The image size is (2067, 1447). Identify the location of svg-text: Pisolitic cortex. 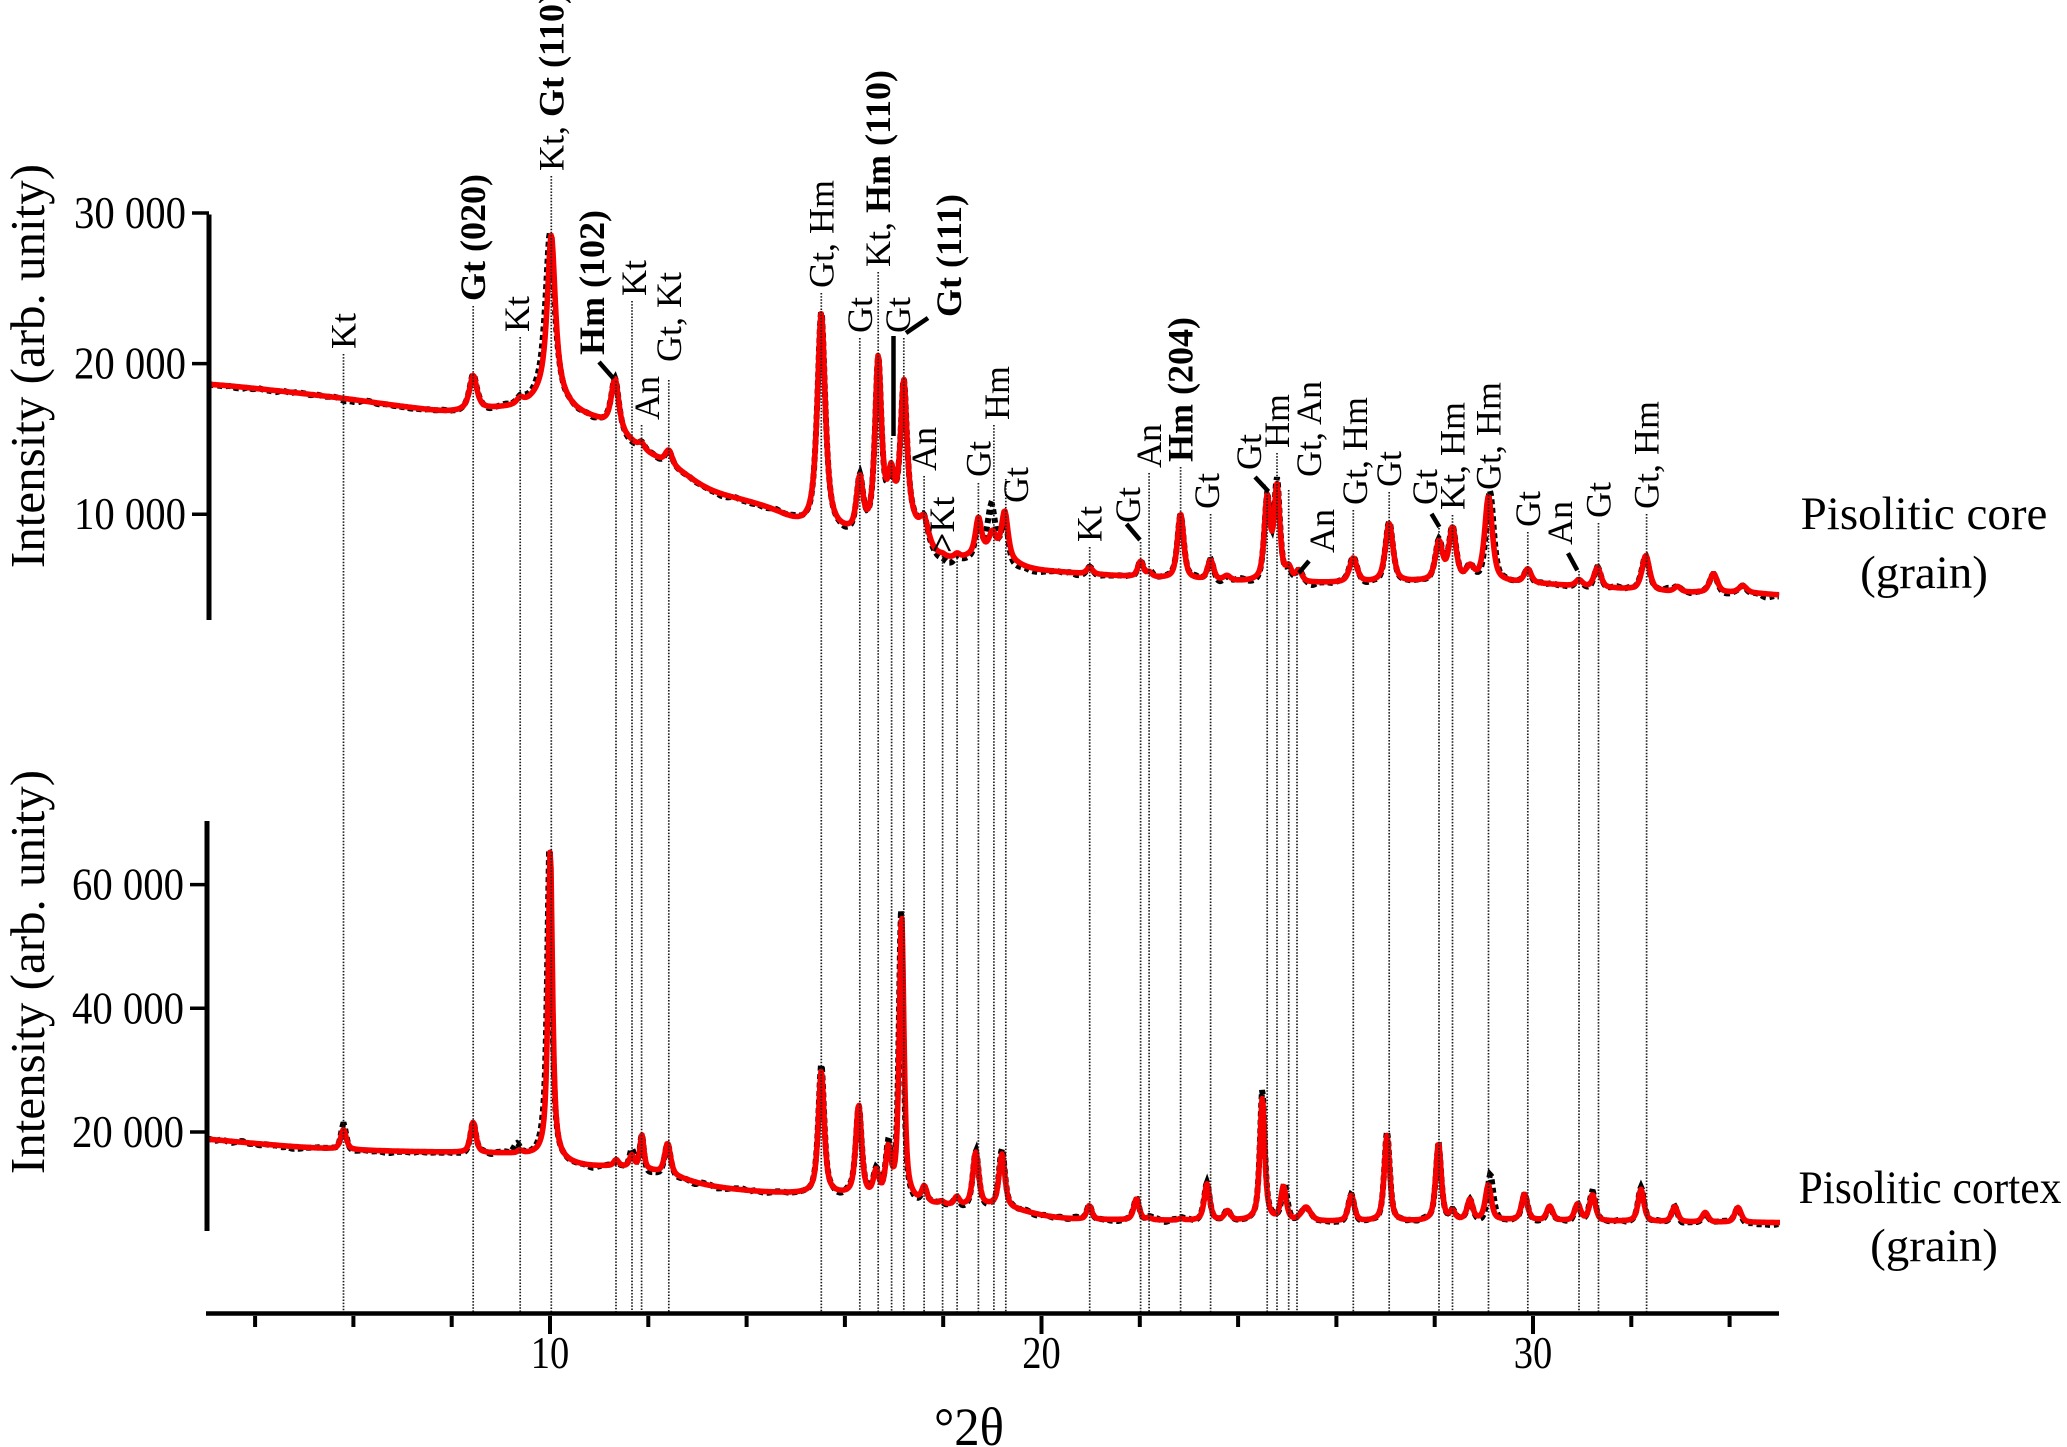
(1930, 1188).